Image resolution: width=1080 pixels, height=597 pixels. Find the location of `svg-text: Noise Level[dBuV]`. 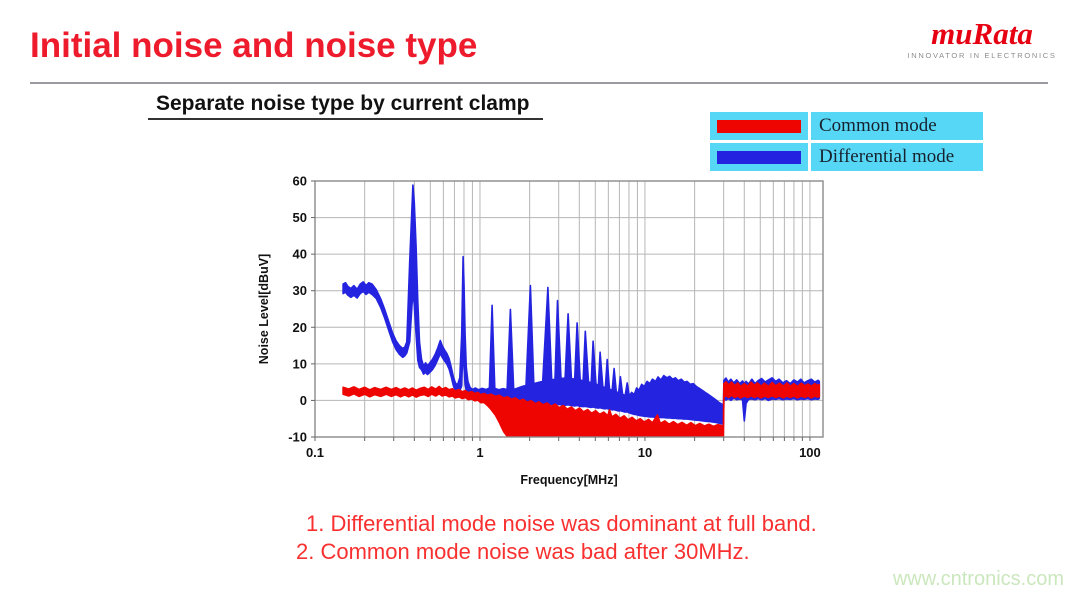

svg-text: Noise Level[dBuV] is located at coordinates (264, 309).